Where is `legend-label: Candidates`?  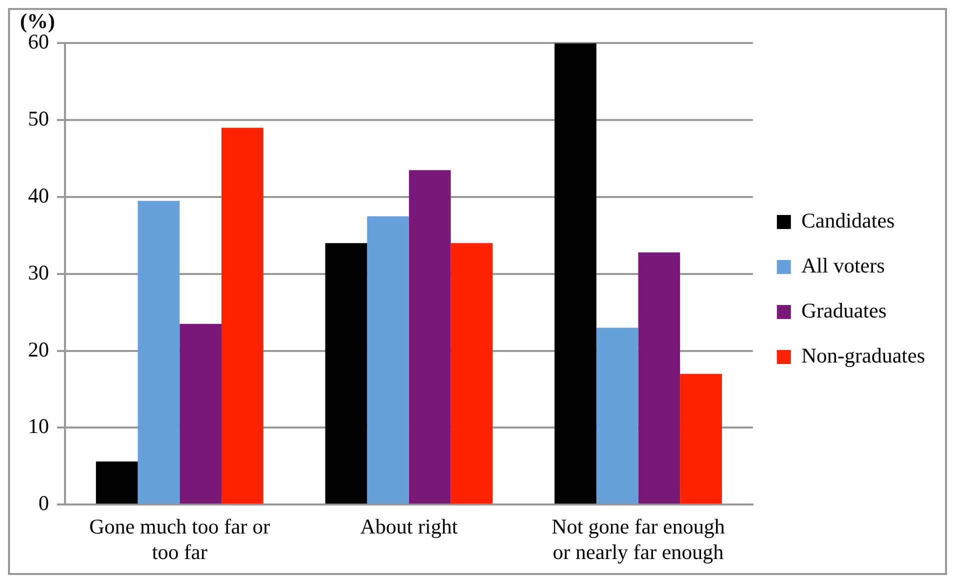 legend-label: Candidates is located at coordinates (848, 220).